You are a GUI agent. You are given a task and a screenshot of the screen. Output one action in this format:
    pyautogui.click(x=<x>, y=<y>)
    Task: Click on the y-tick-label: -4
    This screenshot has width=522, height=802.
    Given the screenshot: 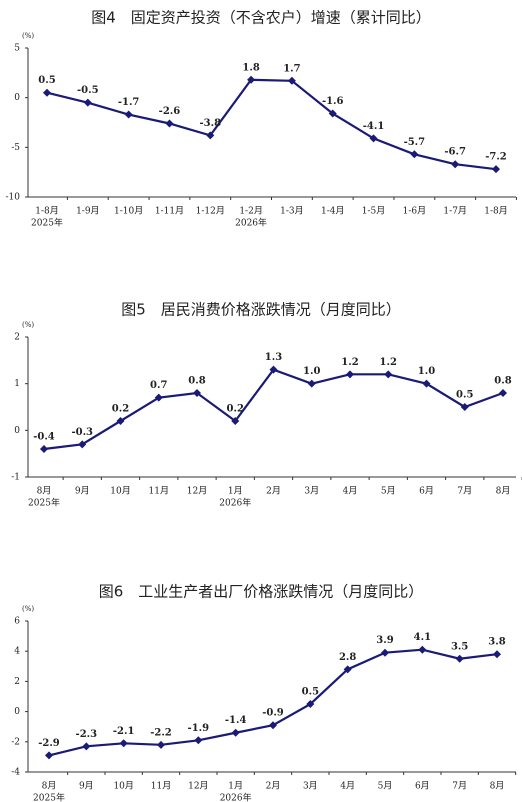 What is the action you would take?
    pyautogui.click(x=15, y=773)
    